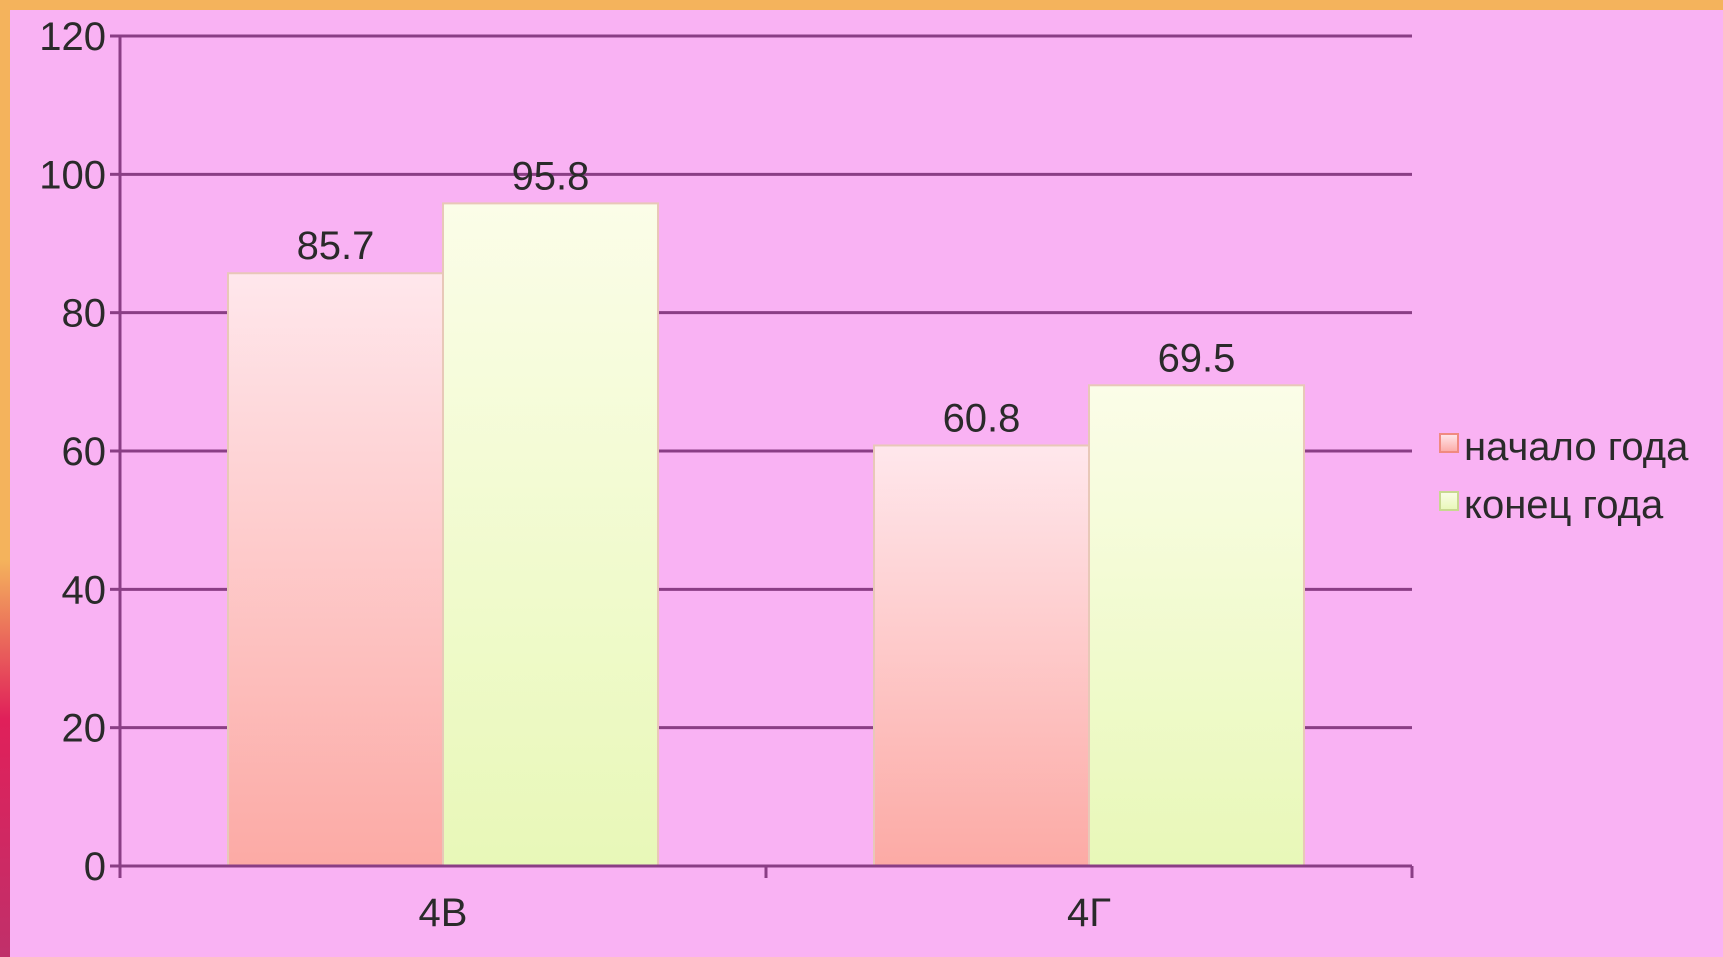 The height and width of the screenshot is (957, 1723). Describe the element at coordinates (1564, 505) in the screenshot. I see `legend-label: конец года` at that location.